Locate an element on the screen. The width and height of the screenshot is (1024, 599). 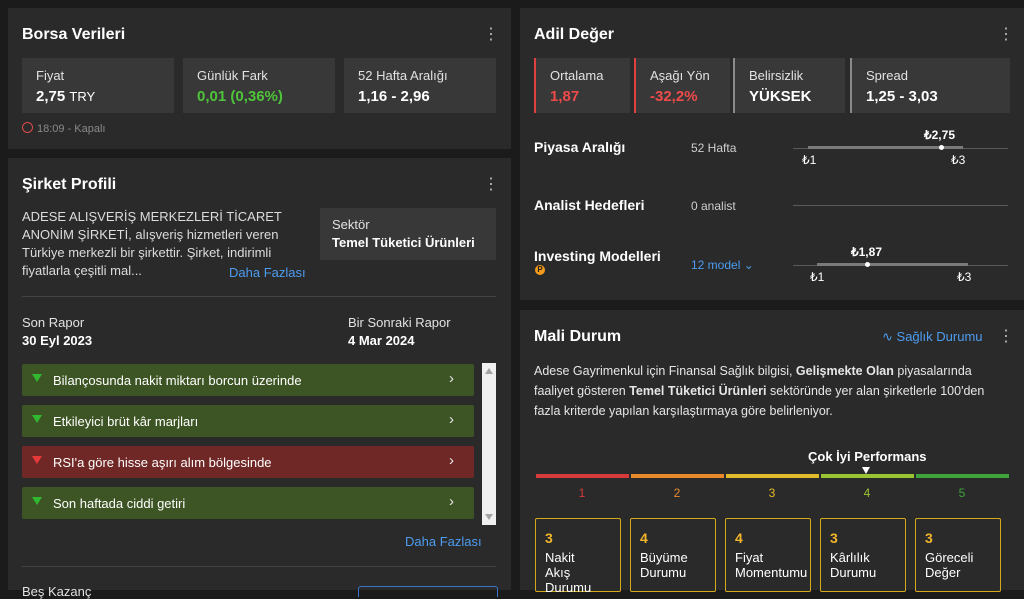
stat-value: 1,25 - 3,03 is located at coordinates (902, 96).